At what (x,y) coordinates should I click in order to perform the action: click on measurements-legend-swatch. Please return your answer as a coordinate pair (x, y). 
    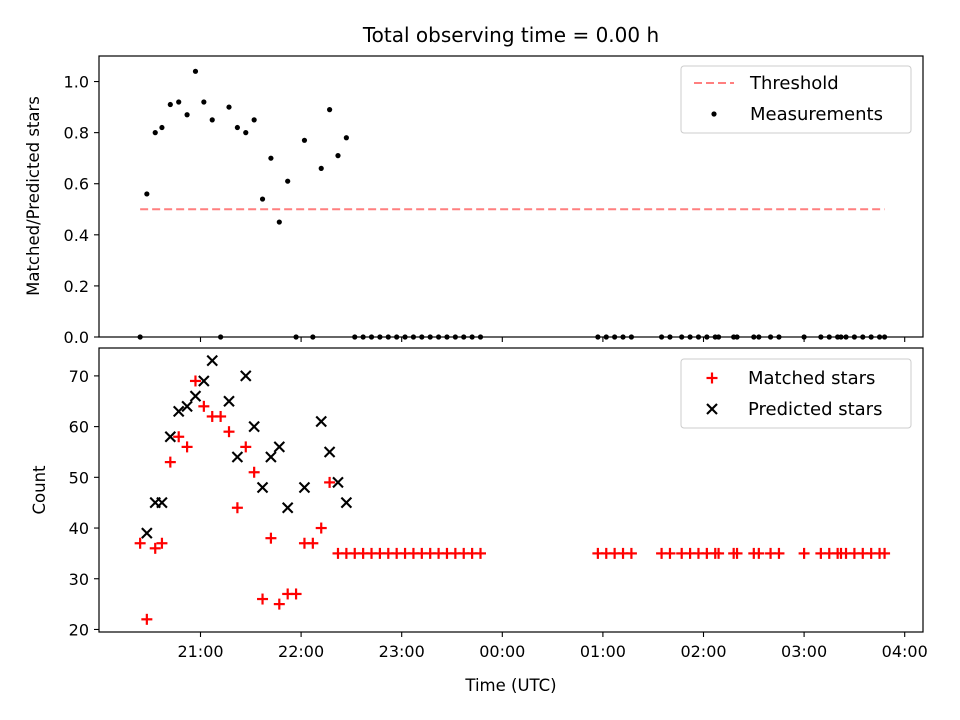
    Looking at the image, I should click on (714, 114).